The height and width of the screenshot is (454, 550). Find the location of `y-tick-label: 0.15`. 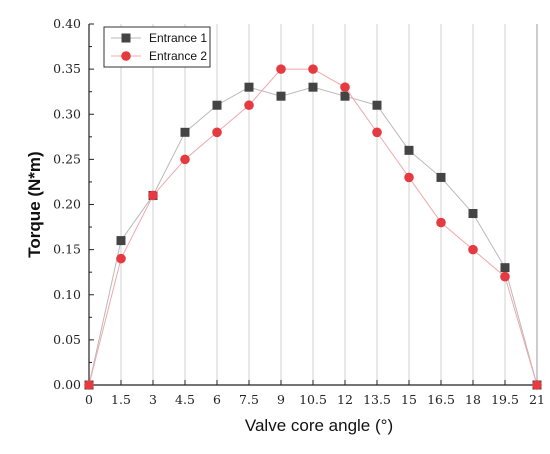

y-tick-label: 0.15 is located at coordinates (67, 249).